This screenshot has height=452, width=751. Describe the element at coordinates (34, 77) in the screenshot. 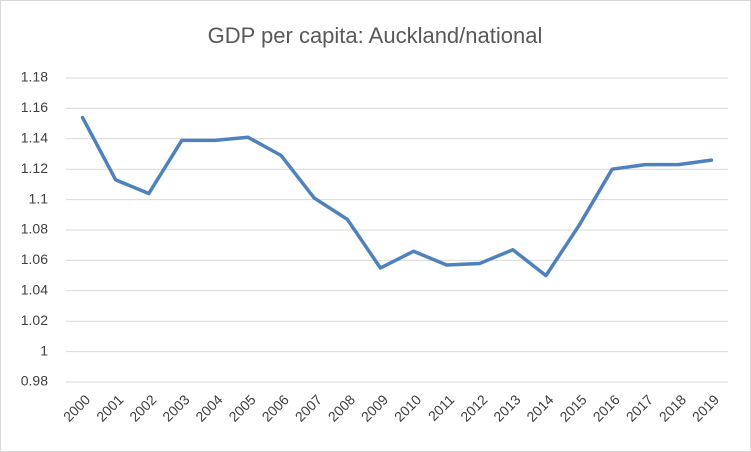

I see `y-tick-label: 1.18` at that location.